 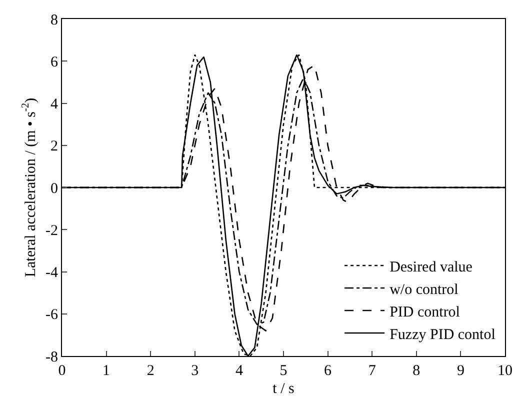 What do you see at coordinates (54, 146) in the screenshot?
I see `y-tick-label: 2` at bounding box center [54, 146].